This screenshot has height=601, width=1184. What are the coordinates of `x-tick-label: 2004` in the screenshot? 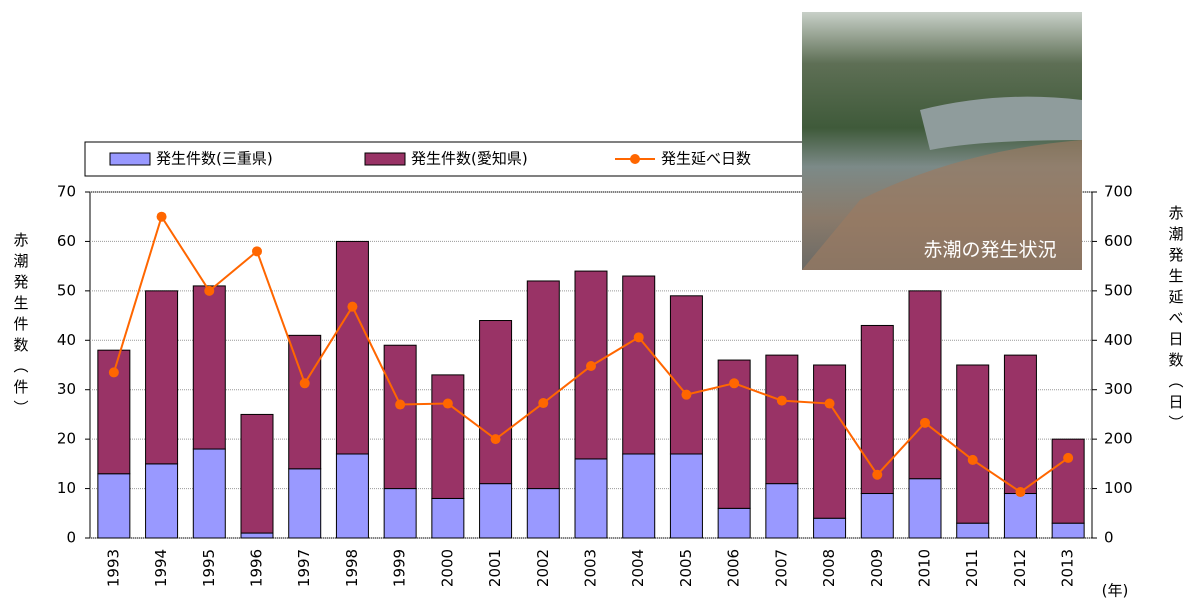 It's located at (638, 568).